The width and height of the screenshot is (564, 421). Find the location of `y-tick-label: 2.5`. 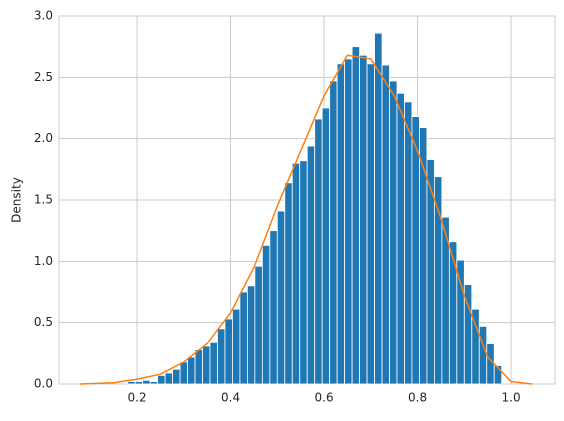

y-tick-label: 2.5 is located at coordinates (43, 77).